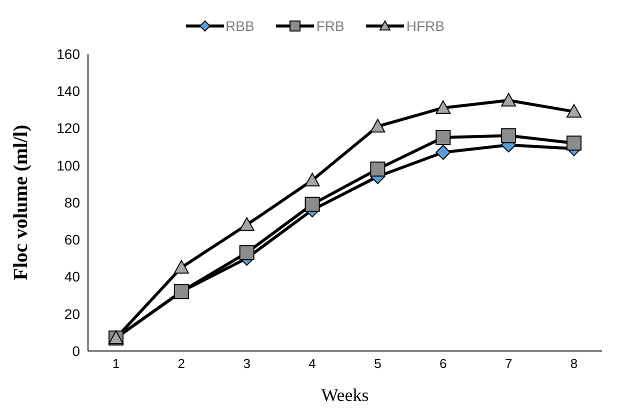 This screenshot has width=620, height=419. What do you see at coordinates (72, 276) in the screenshot?
I see `y-tick-label: 40` at bounding box center [72, 276].